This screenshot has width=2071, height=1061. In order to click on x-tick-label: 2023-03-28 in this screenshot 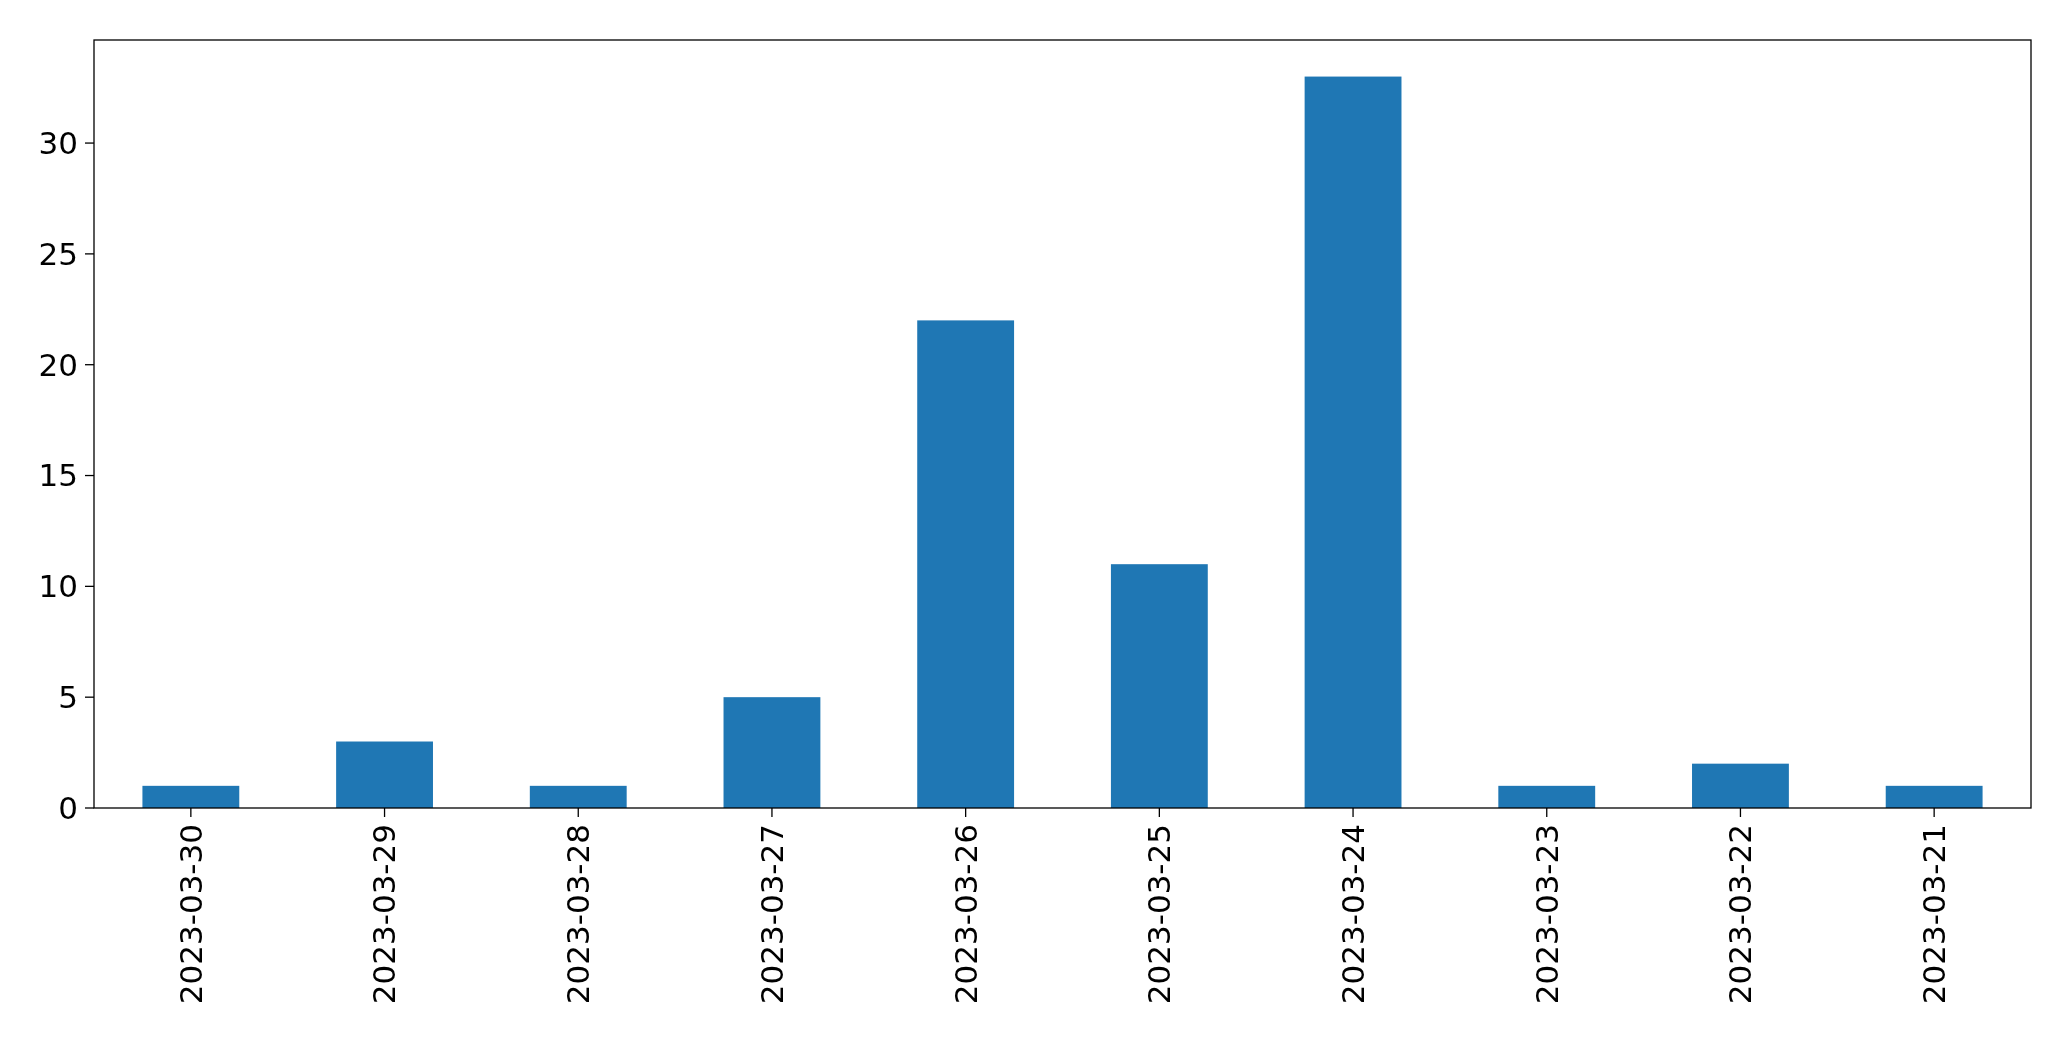, I will do `click(578, 914)`.